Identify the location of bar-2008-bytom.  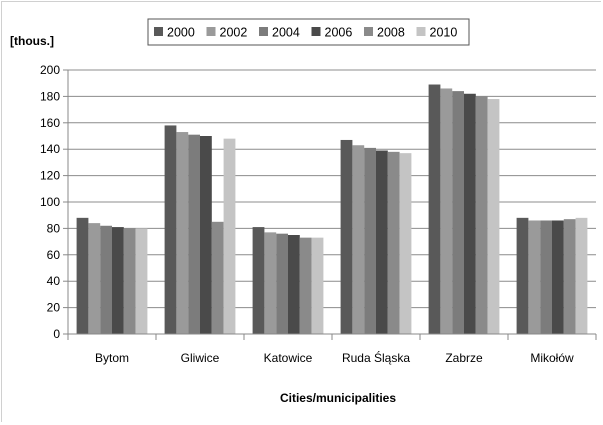
(129, 281).